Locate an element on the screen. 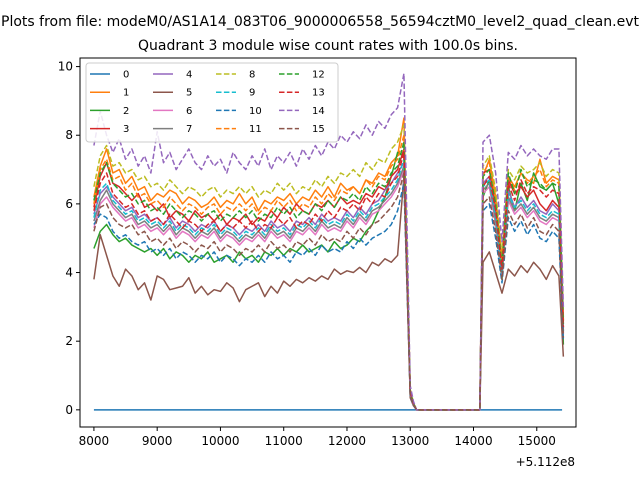 This screenshot has height=480, width=640. x-tick-label: 11000 is located at coordinates (284, 441).